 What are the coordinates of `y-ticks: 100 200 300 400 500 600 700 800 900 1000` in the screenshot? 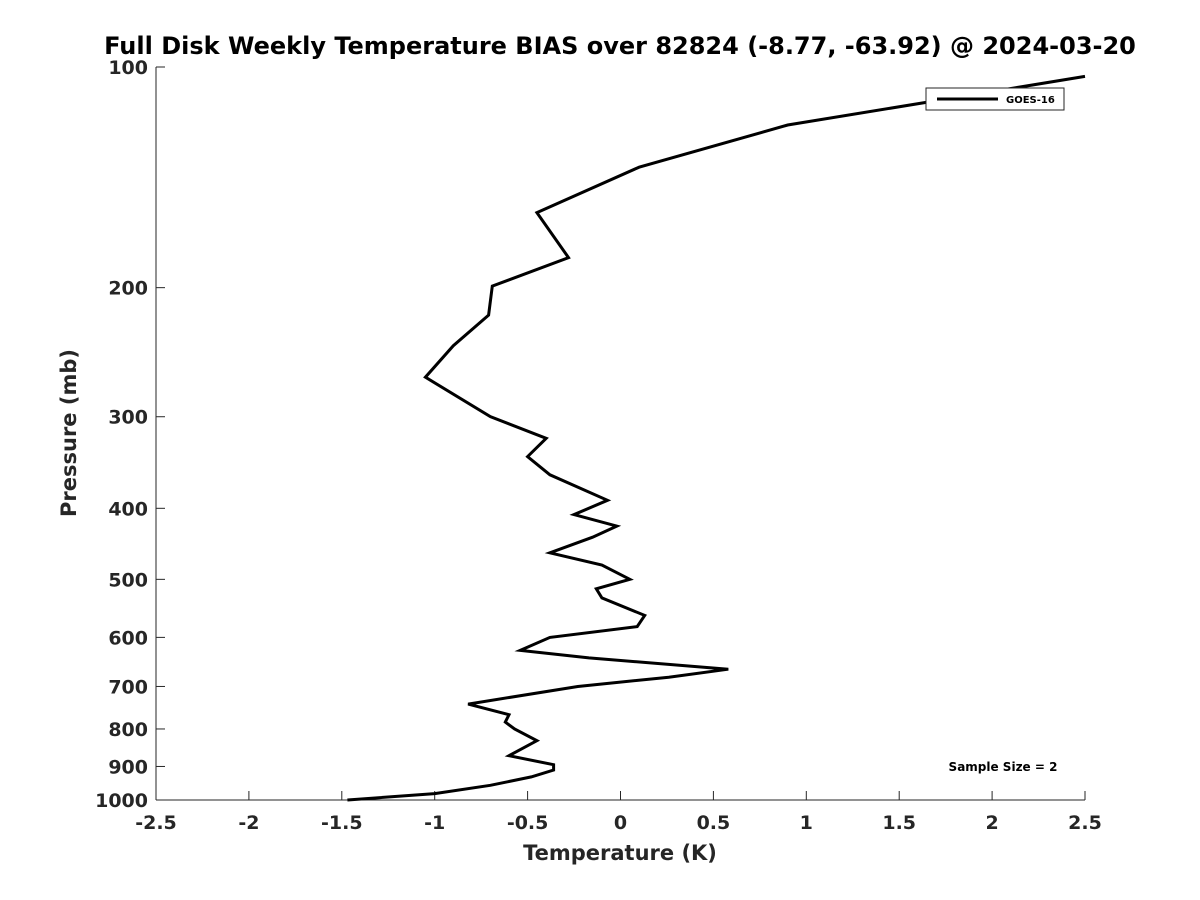 It's located at (130, 434).